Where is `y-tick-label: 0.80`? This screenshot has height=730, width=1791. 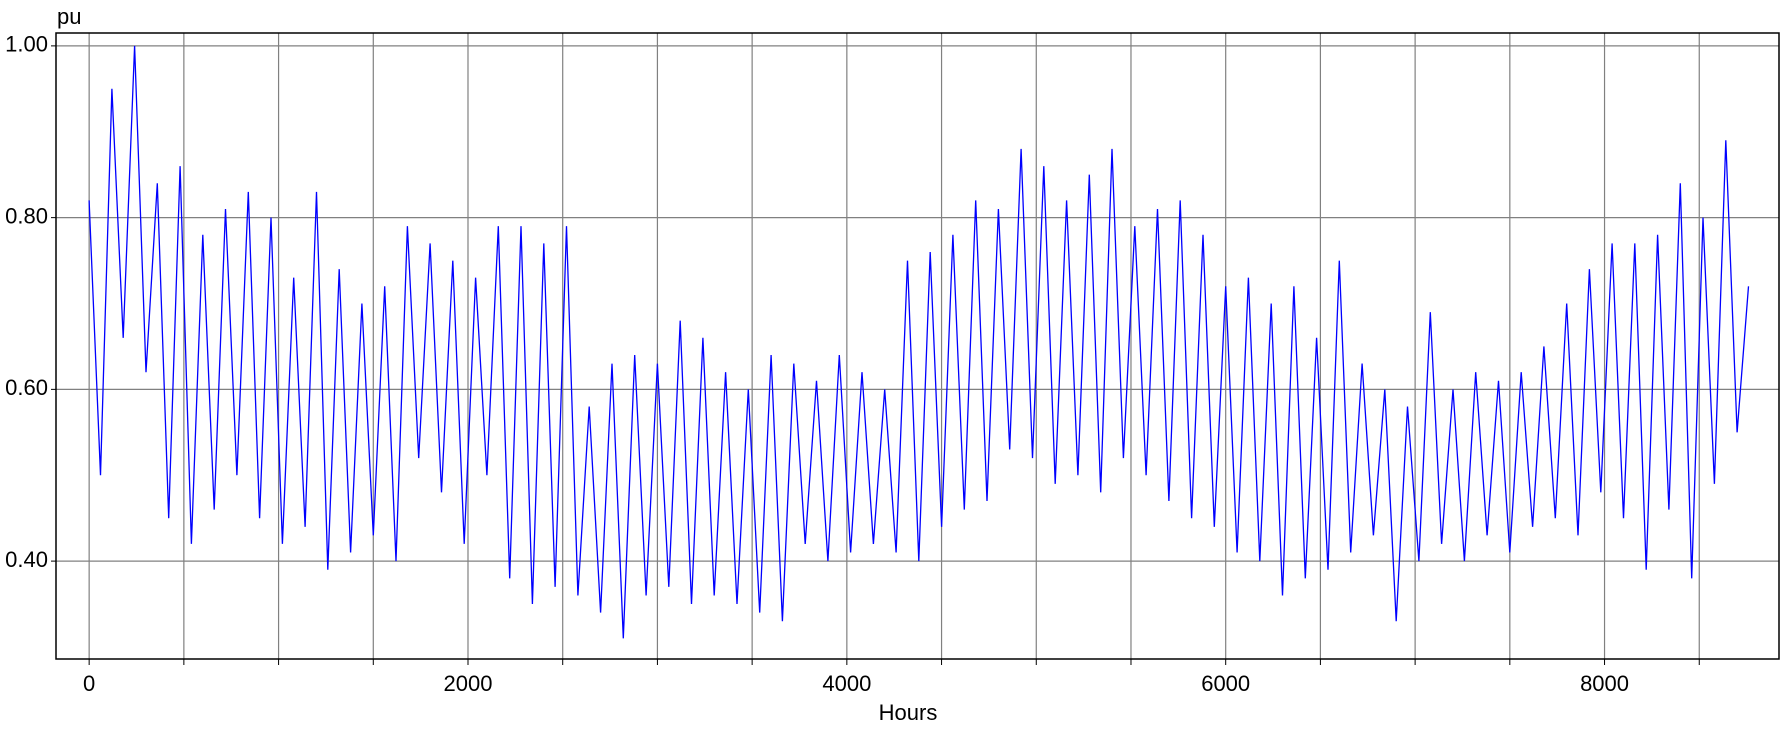 y-tick-label: 0.80 is located at coordinates (26, 215).